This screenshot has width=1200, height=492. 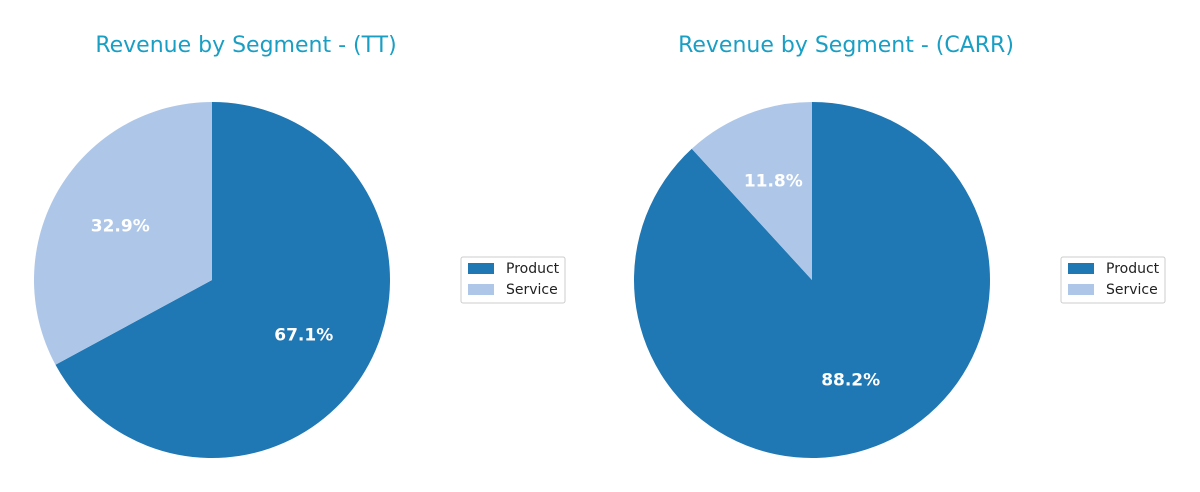 What do you see at coordinates (245, 45) in the screenshot?
I see `chart-title: Revenue by Segment - (TT)` at bounding box center [245, 45].